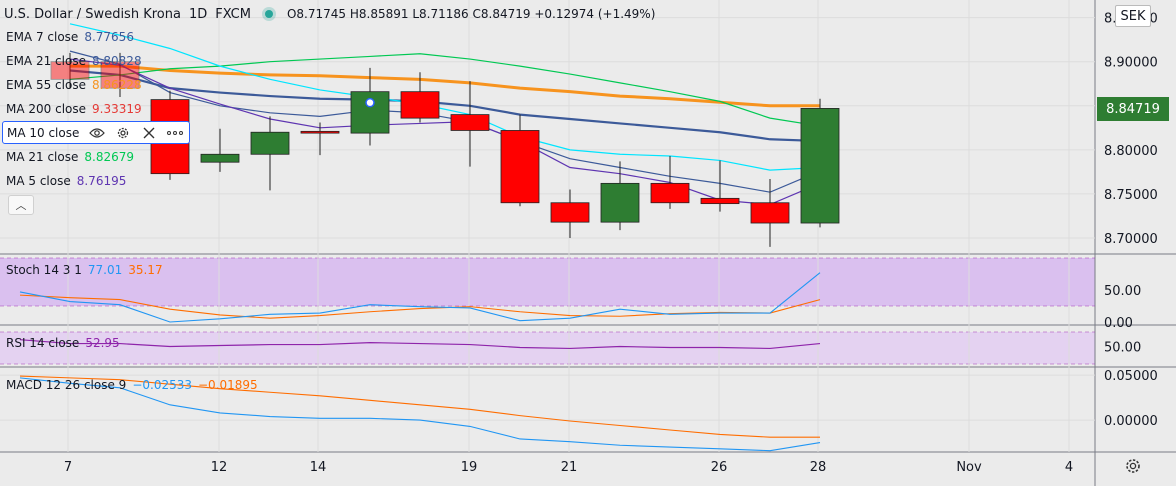 The image size is (1176, 486). I want to click on legend-ema7-value: 8.77656, so click(109, 37).